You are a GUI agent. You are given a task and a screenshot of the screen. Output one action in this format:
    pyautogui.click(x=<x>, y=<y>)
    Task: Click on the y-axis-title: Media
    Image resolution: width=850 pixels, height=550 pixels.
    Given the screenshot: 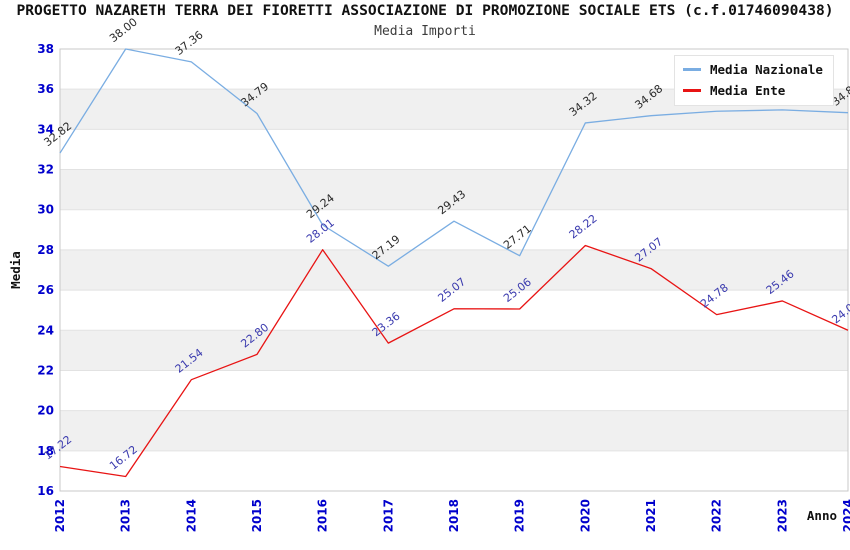 What is the action you would take?
    pyautogui.click(x=15, y=270)
    